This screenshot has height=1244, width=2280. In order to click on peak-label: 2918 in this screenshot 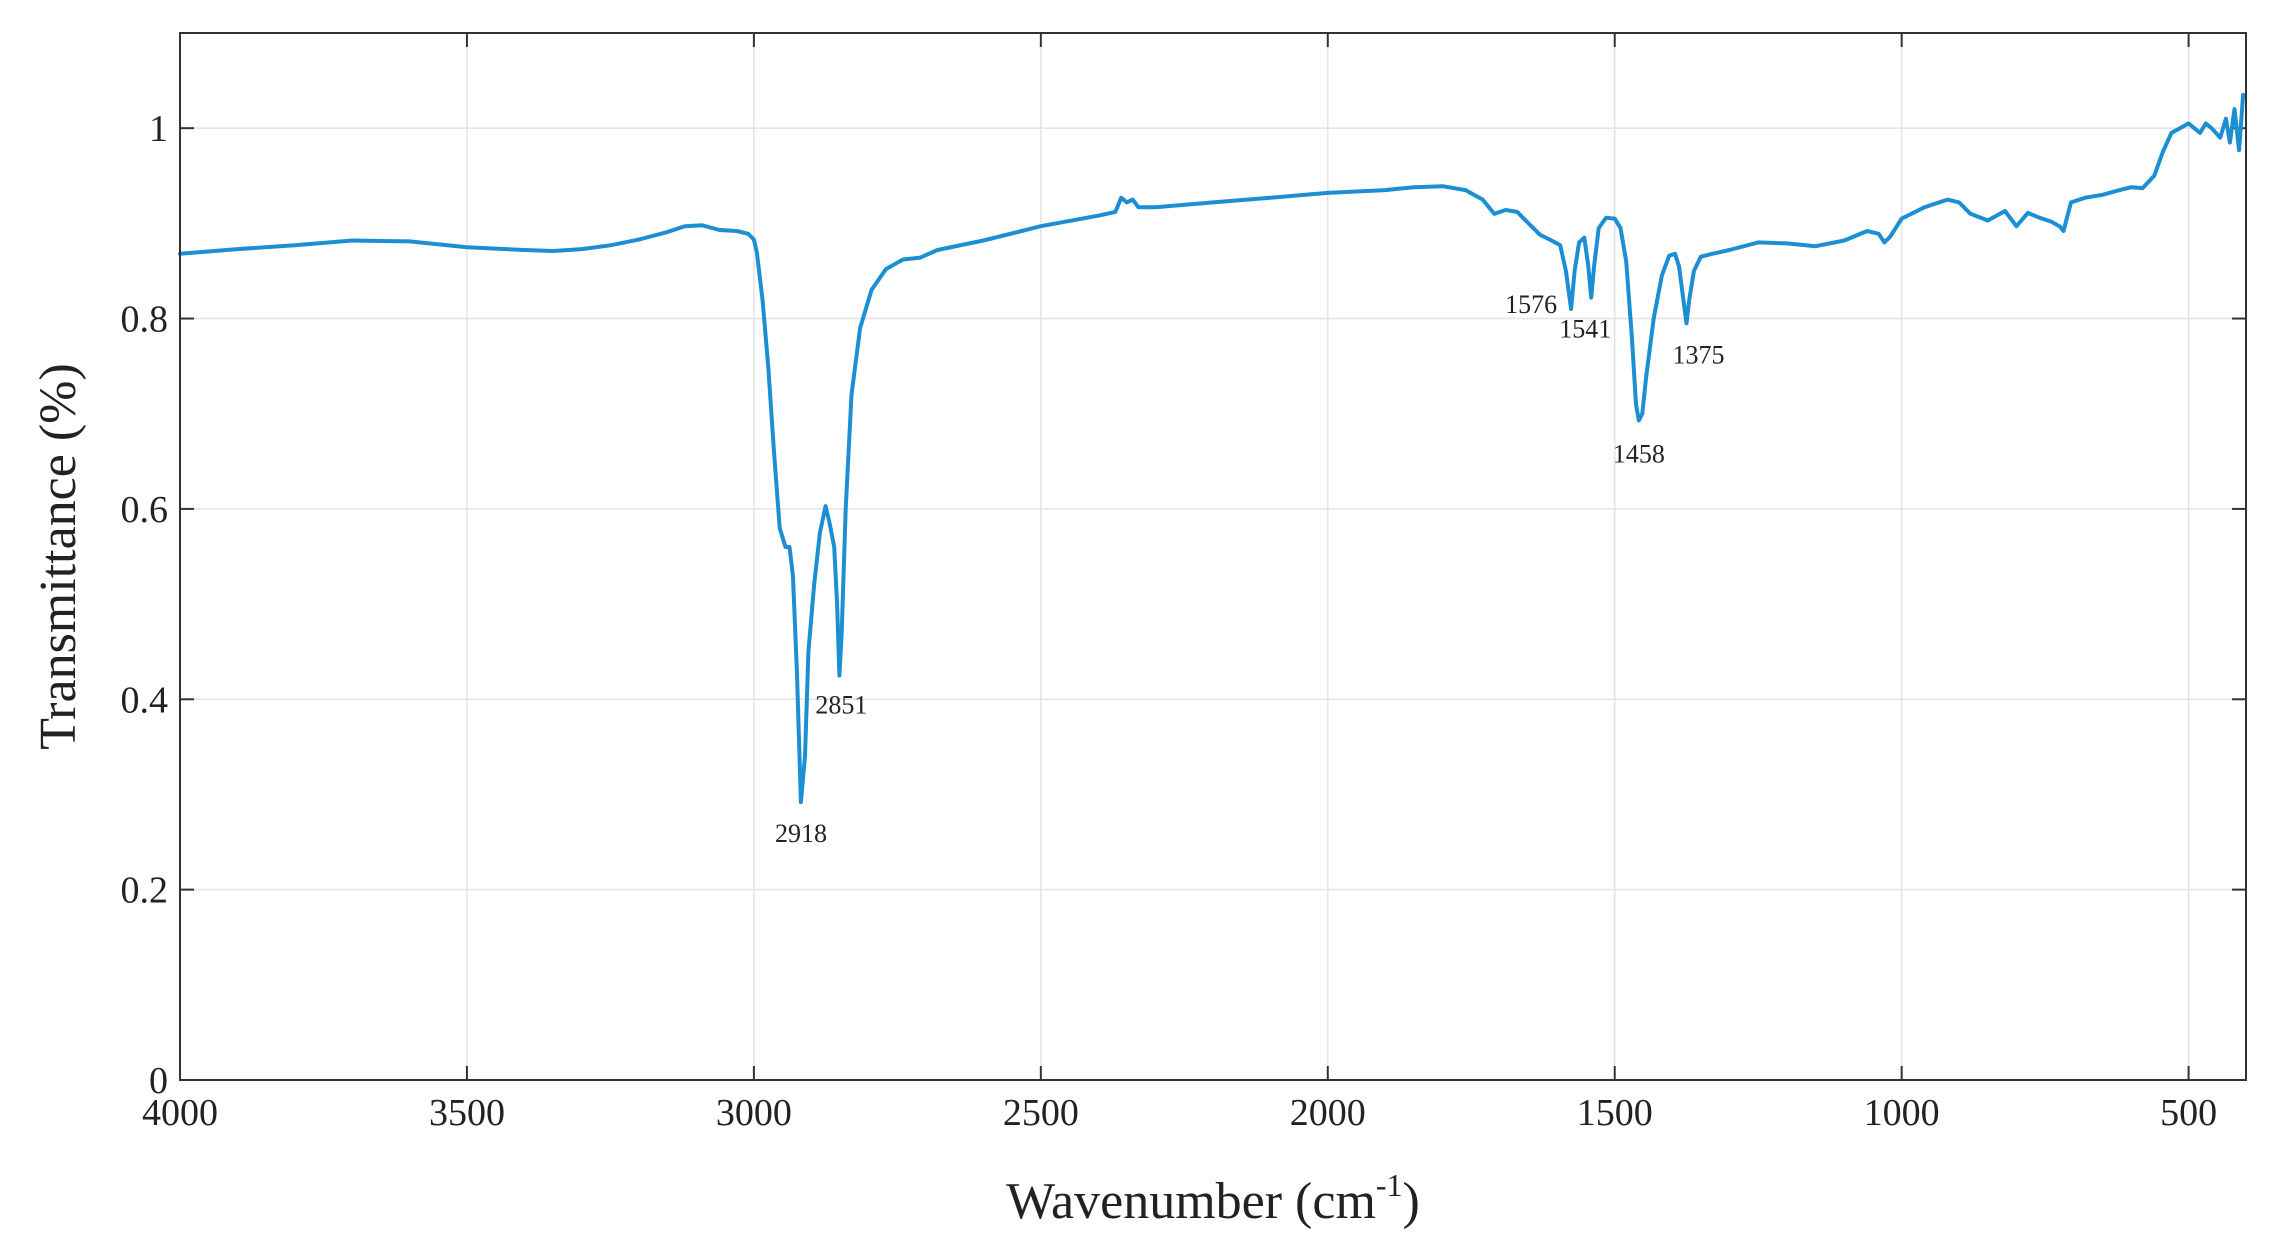, I will do `click(801, 833)`.